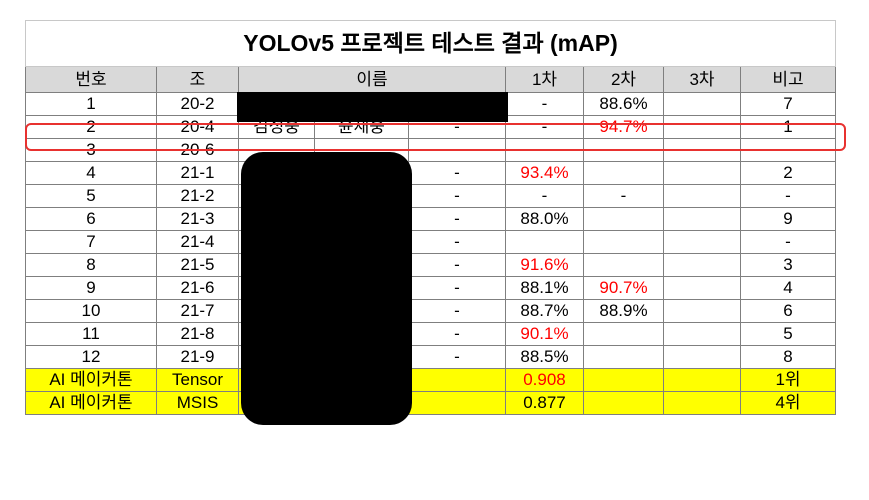 This screenshot has height=500, width=869. What do you see at coordinates (544, 79) in the screenshot?
I see `header-r1: 1차` at bounding box center [544, 79].